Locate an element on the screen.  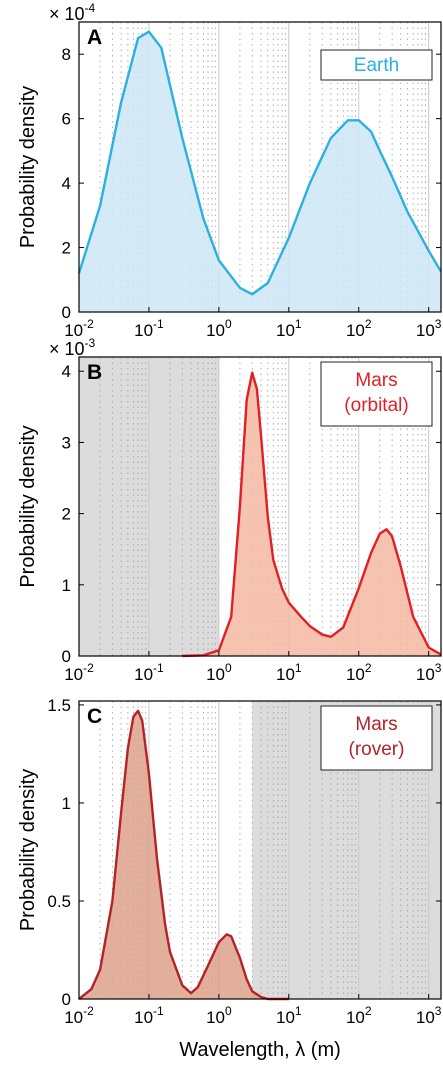
legend-line: (orbital) is located at coordinates (376, 405).